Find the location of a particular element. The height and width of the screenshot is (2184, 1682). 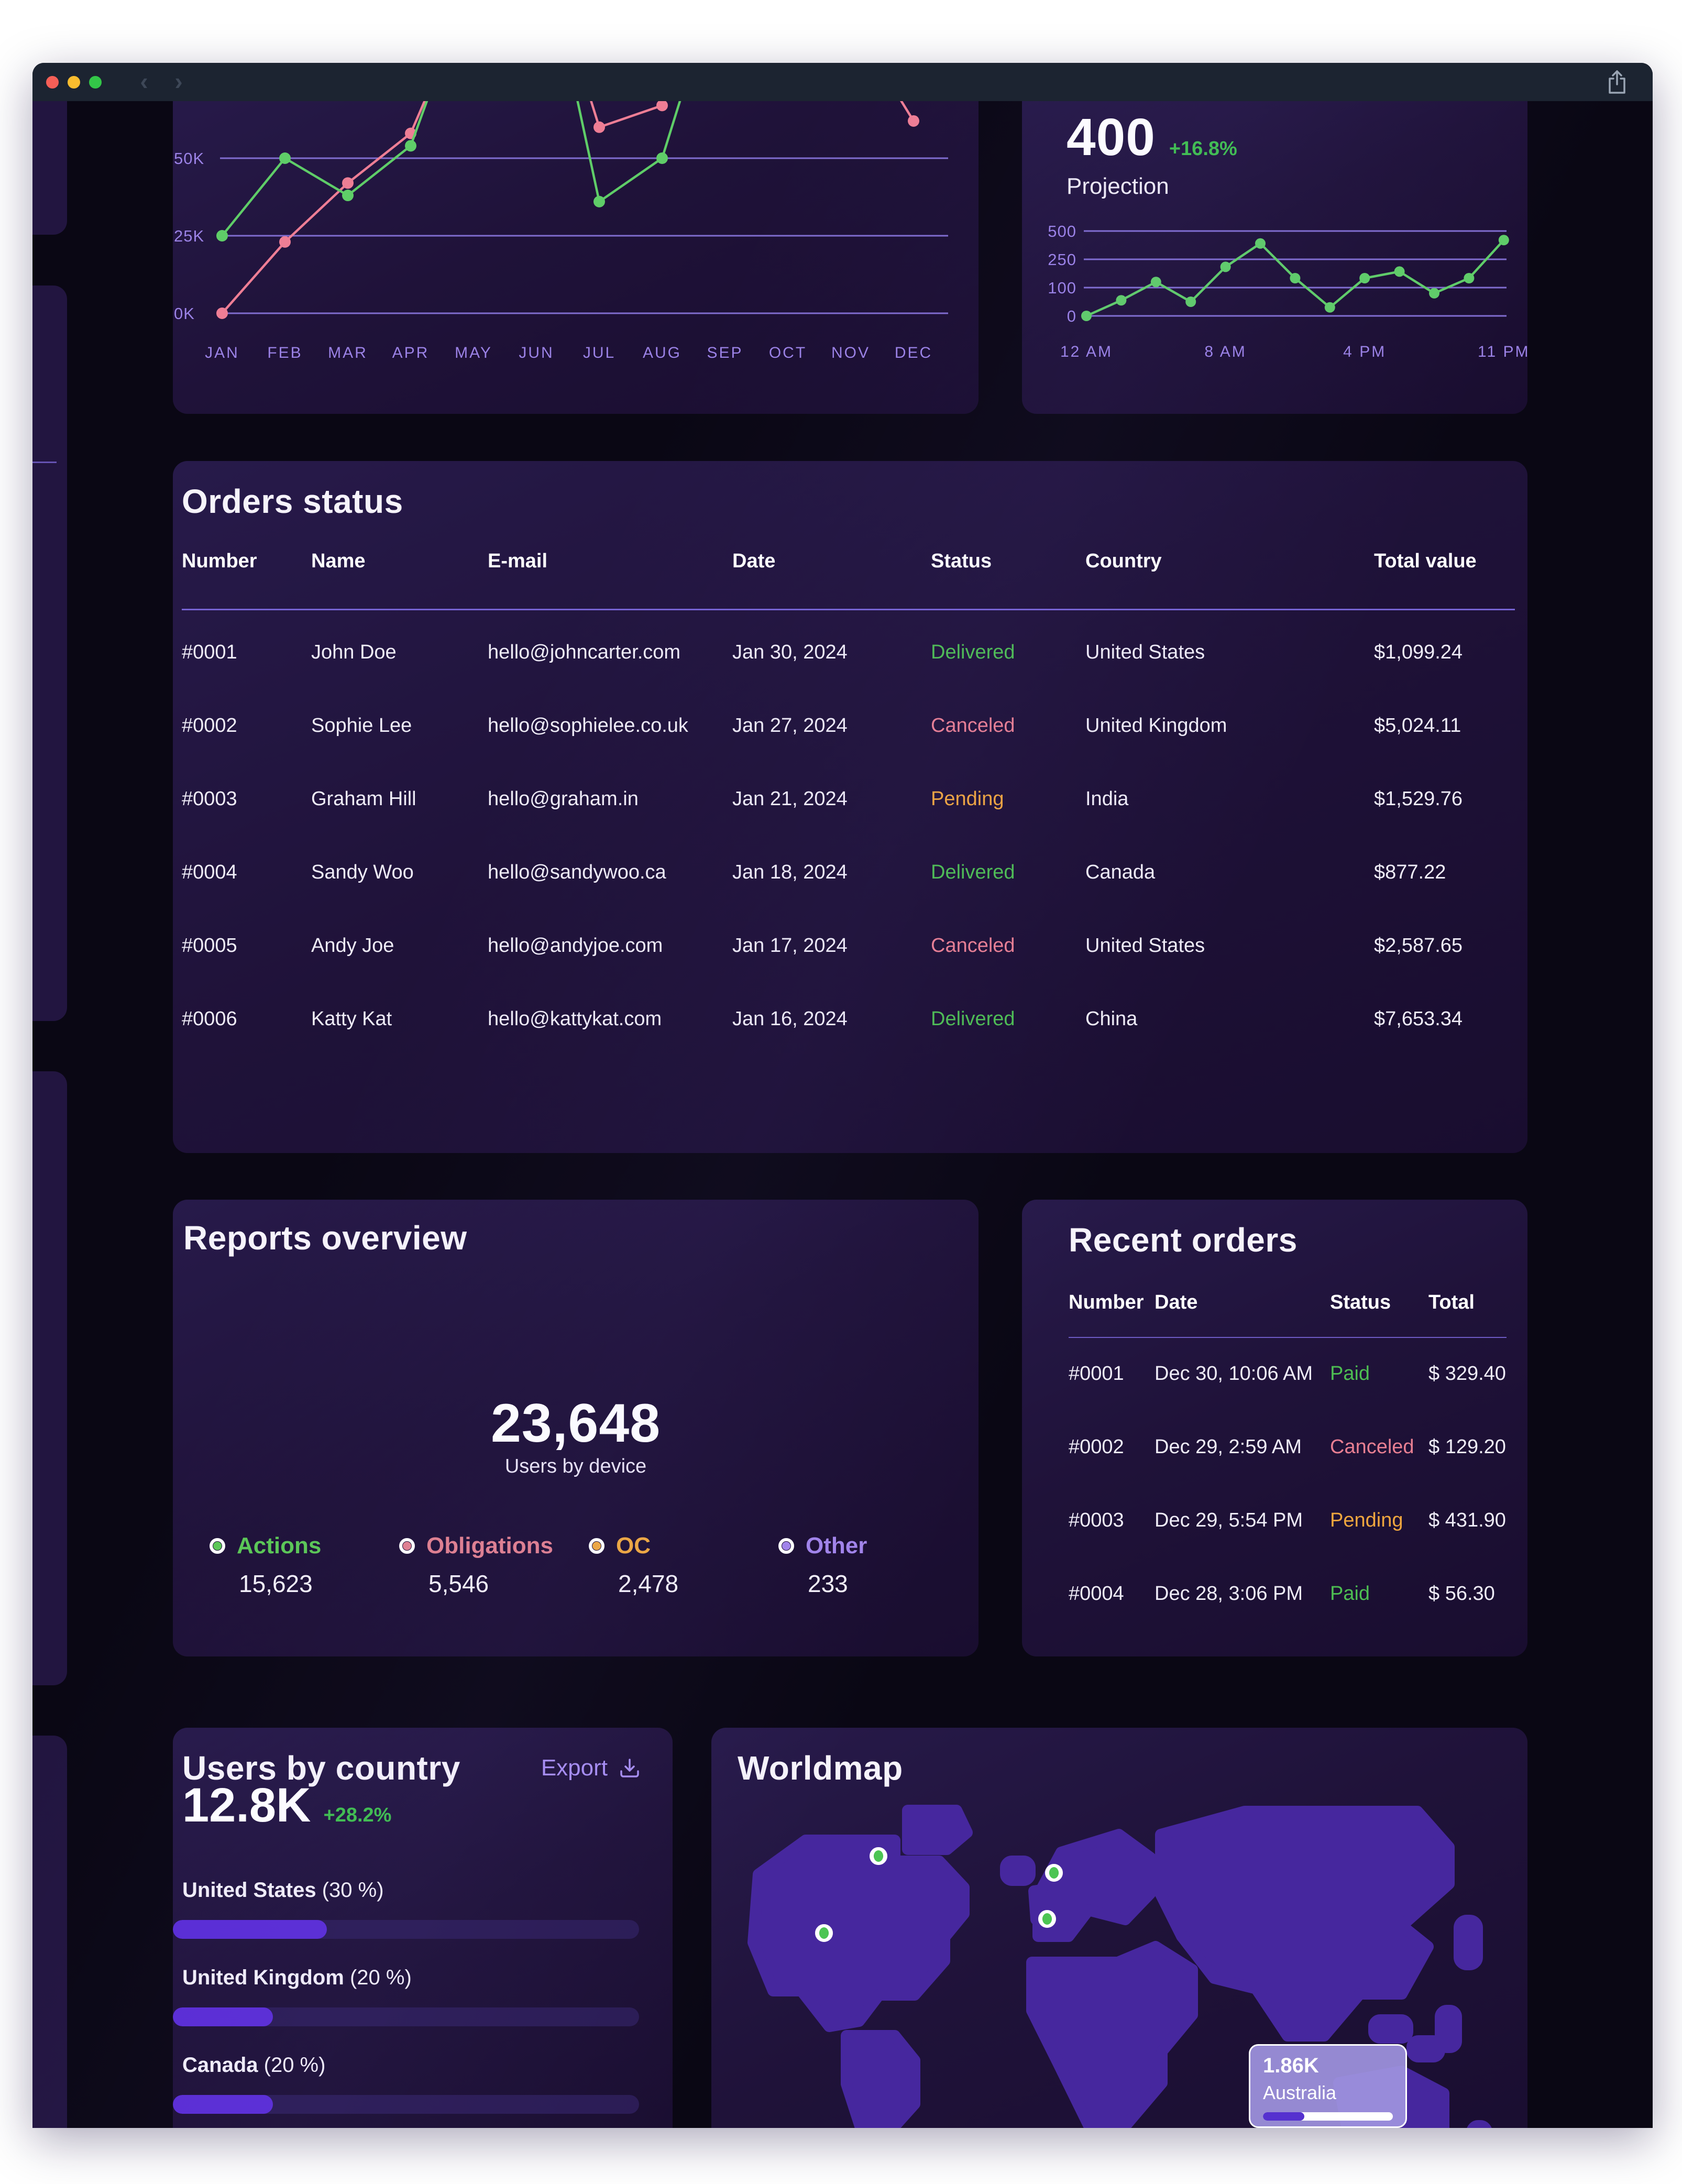

recent-order-row: #0003 Dec 29, 5:54 PM Pending $ 431.90 is located at coordinates (1274, 1520).